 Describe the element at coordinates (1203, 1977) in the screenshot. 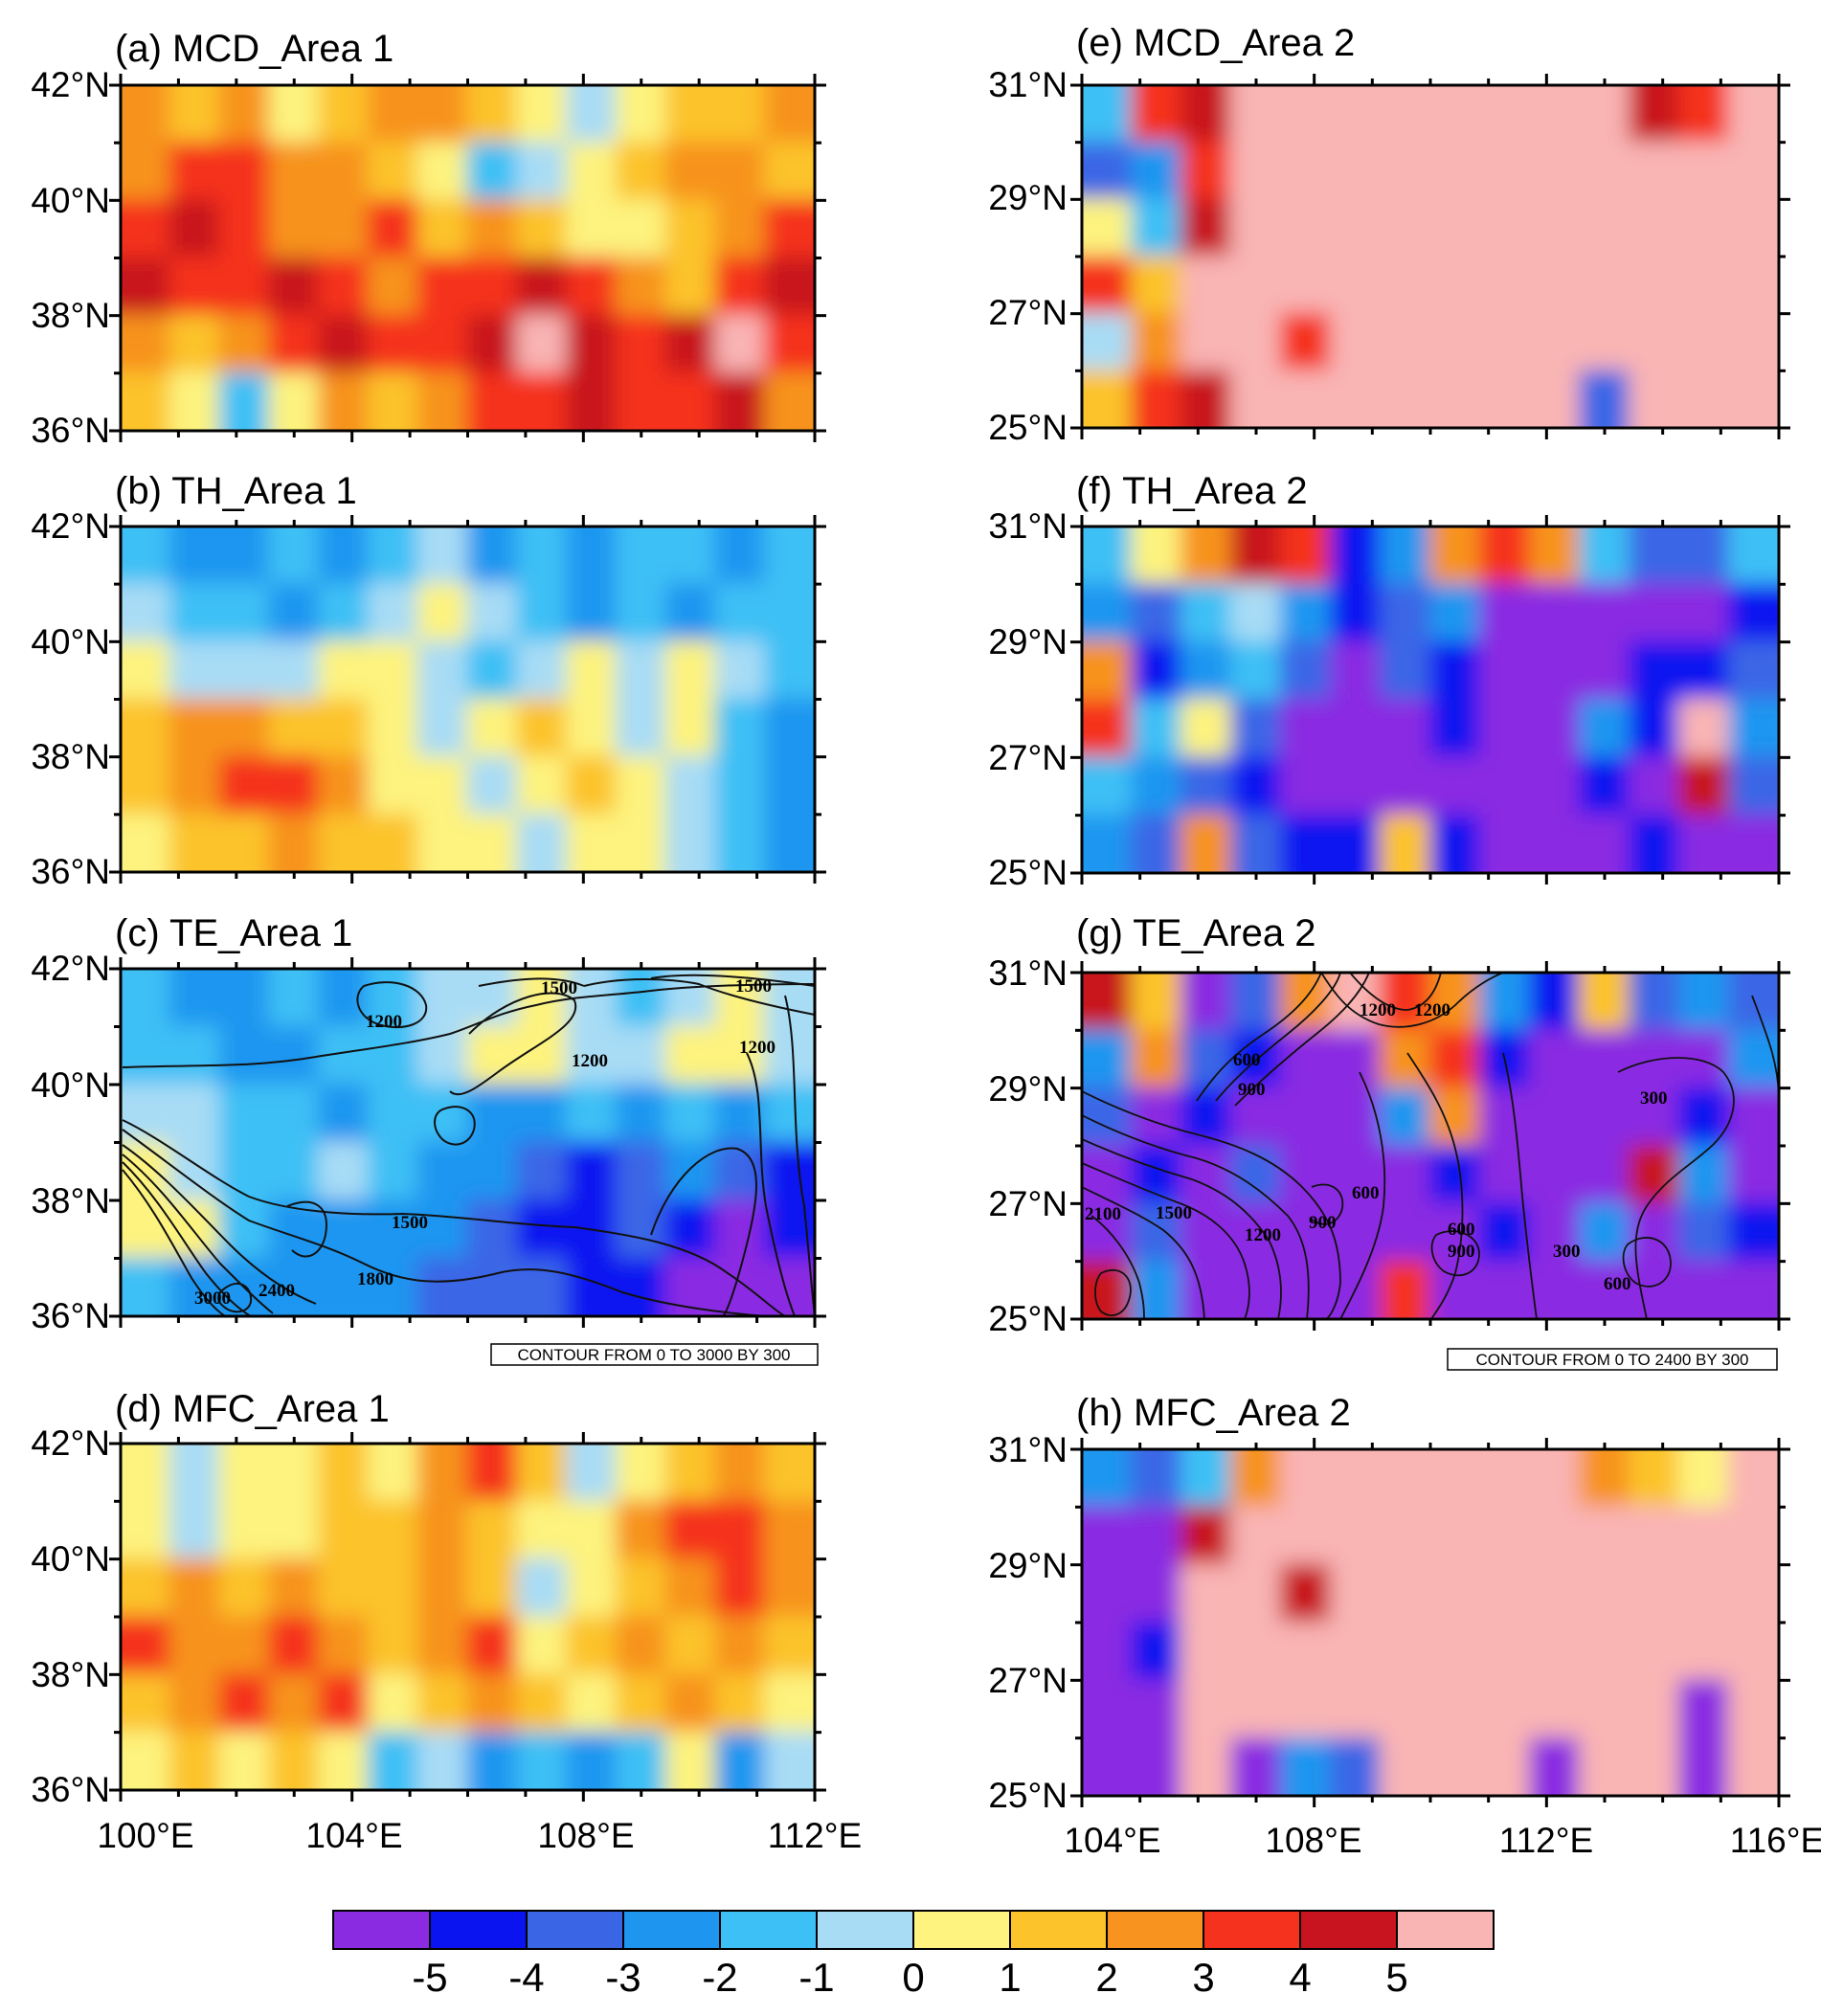

I see `colorbar-label: 3` at that location.